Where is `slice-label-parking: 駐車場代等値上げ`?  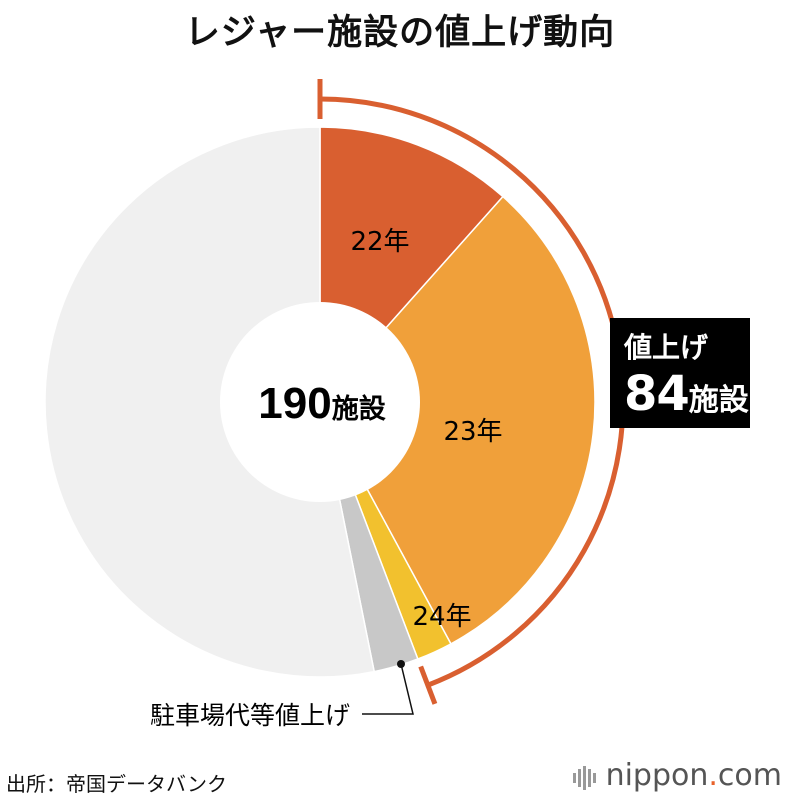
slice-label-parking: 駐車場代等値上げ is located at coordinates (250, 715).